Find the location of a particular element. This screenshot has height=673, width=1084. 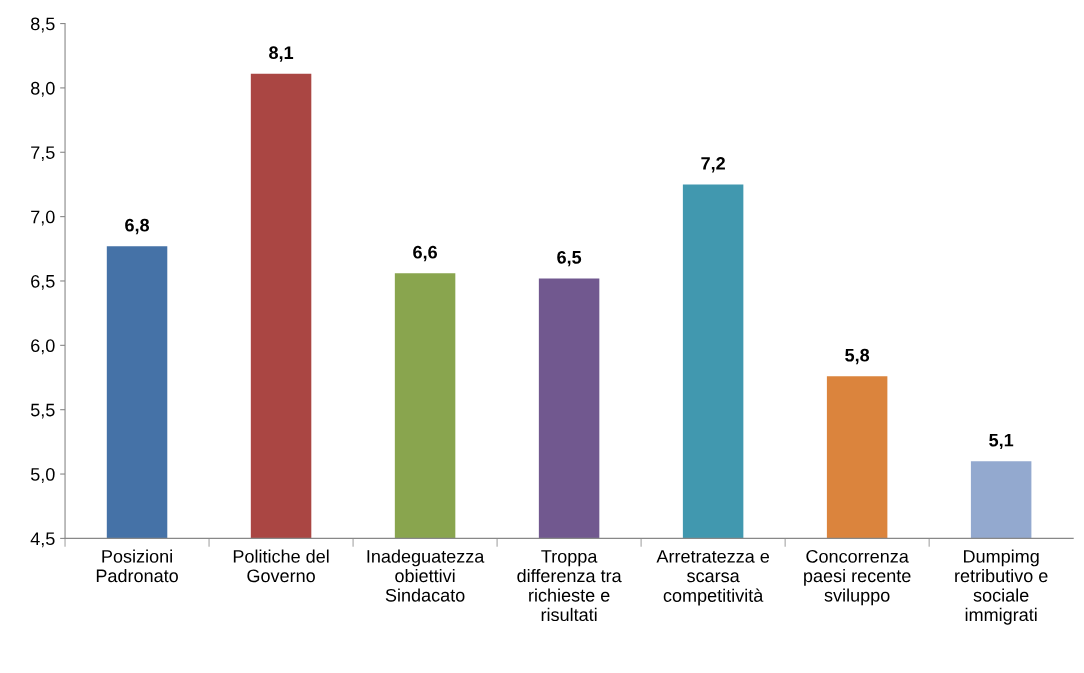

data-label: 6,8 is located at coordinates (137, 226).